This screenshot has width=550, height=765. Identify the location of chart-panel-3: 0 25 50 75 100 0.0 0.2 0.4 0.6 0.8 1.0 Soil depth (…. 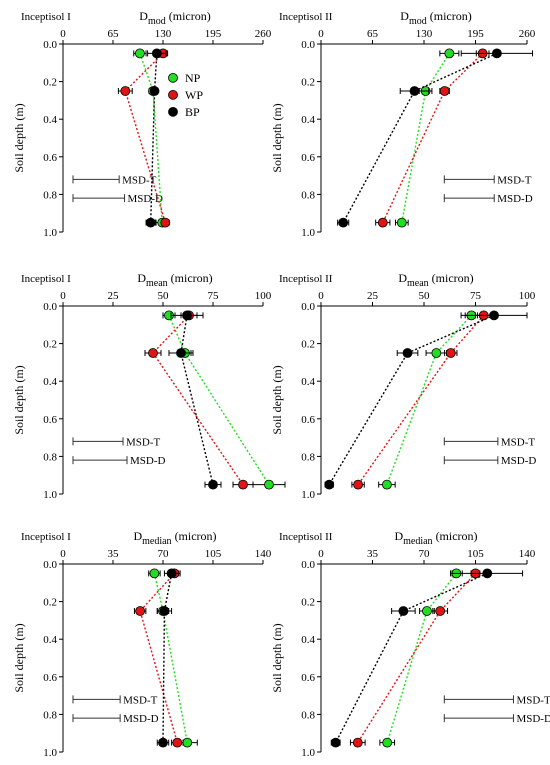
(149, 386).